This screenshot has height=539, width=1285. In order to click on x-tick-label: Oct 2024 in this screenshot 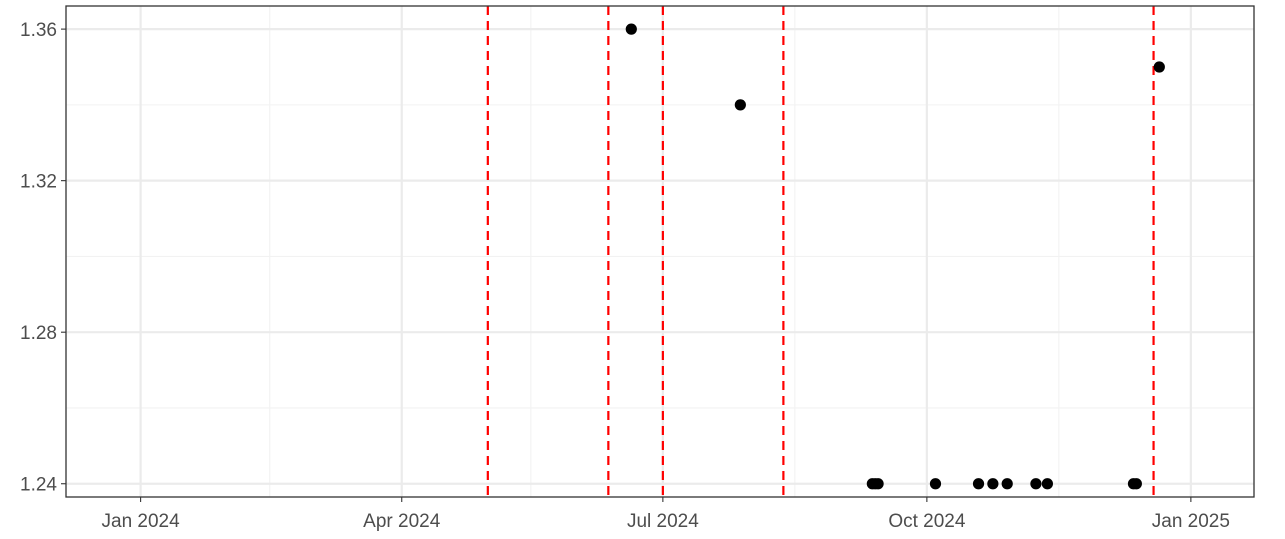, I will do `click(927, 521)`.